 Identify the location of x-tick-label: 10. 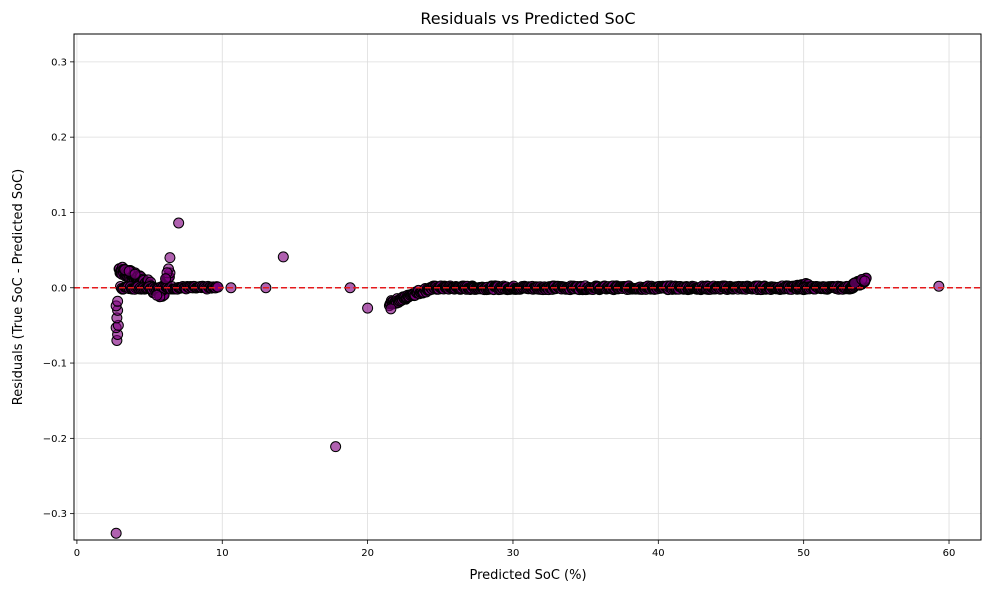
(222, 553).